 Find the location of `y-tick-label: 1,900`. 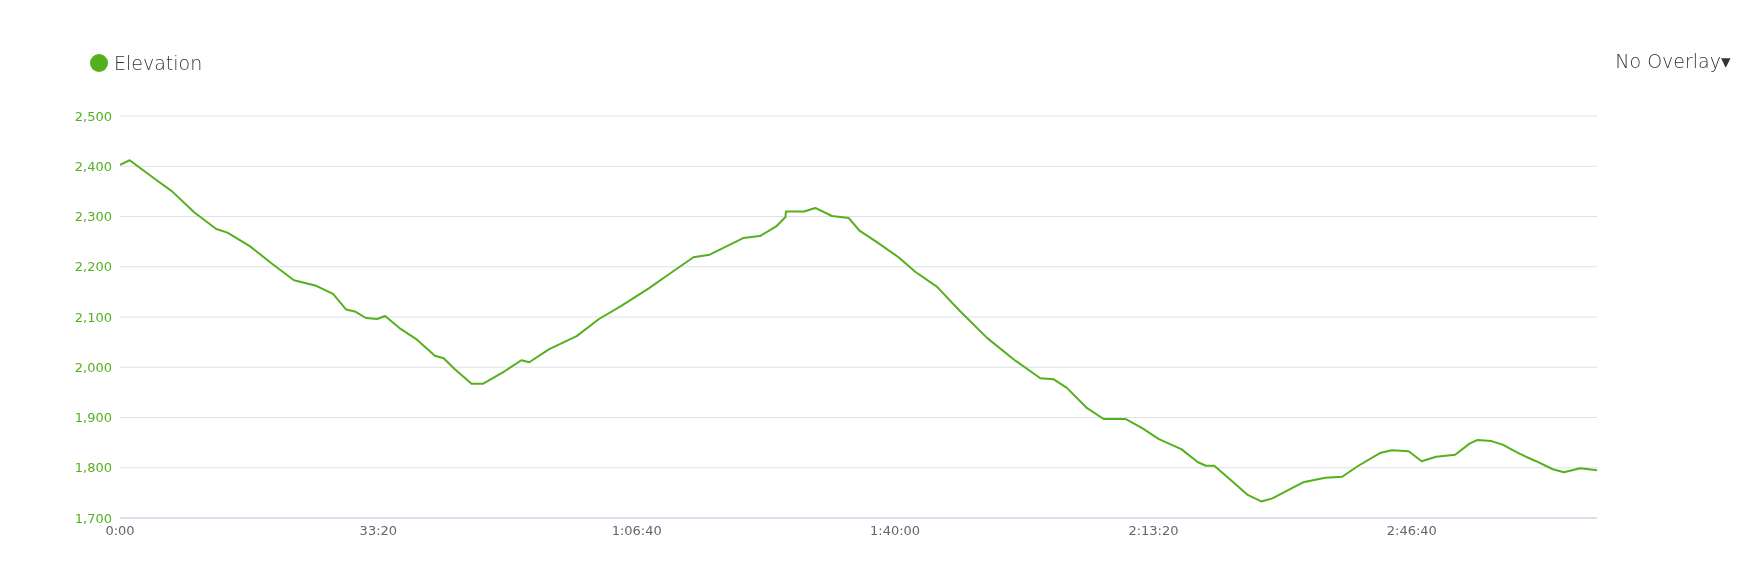

y-tick-label: 1,900 is located at coordinates (93, 418).